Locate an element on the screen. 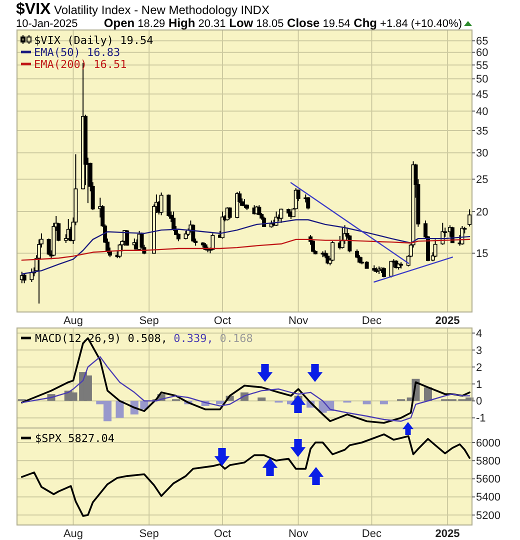 This screenshot has height=540, width=520. y-tick-label: 4 is located at coordinates (479, 334).